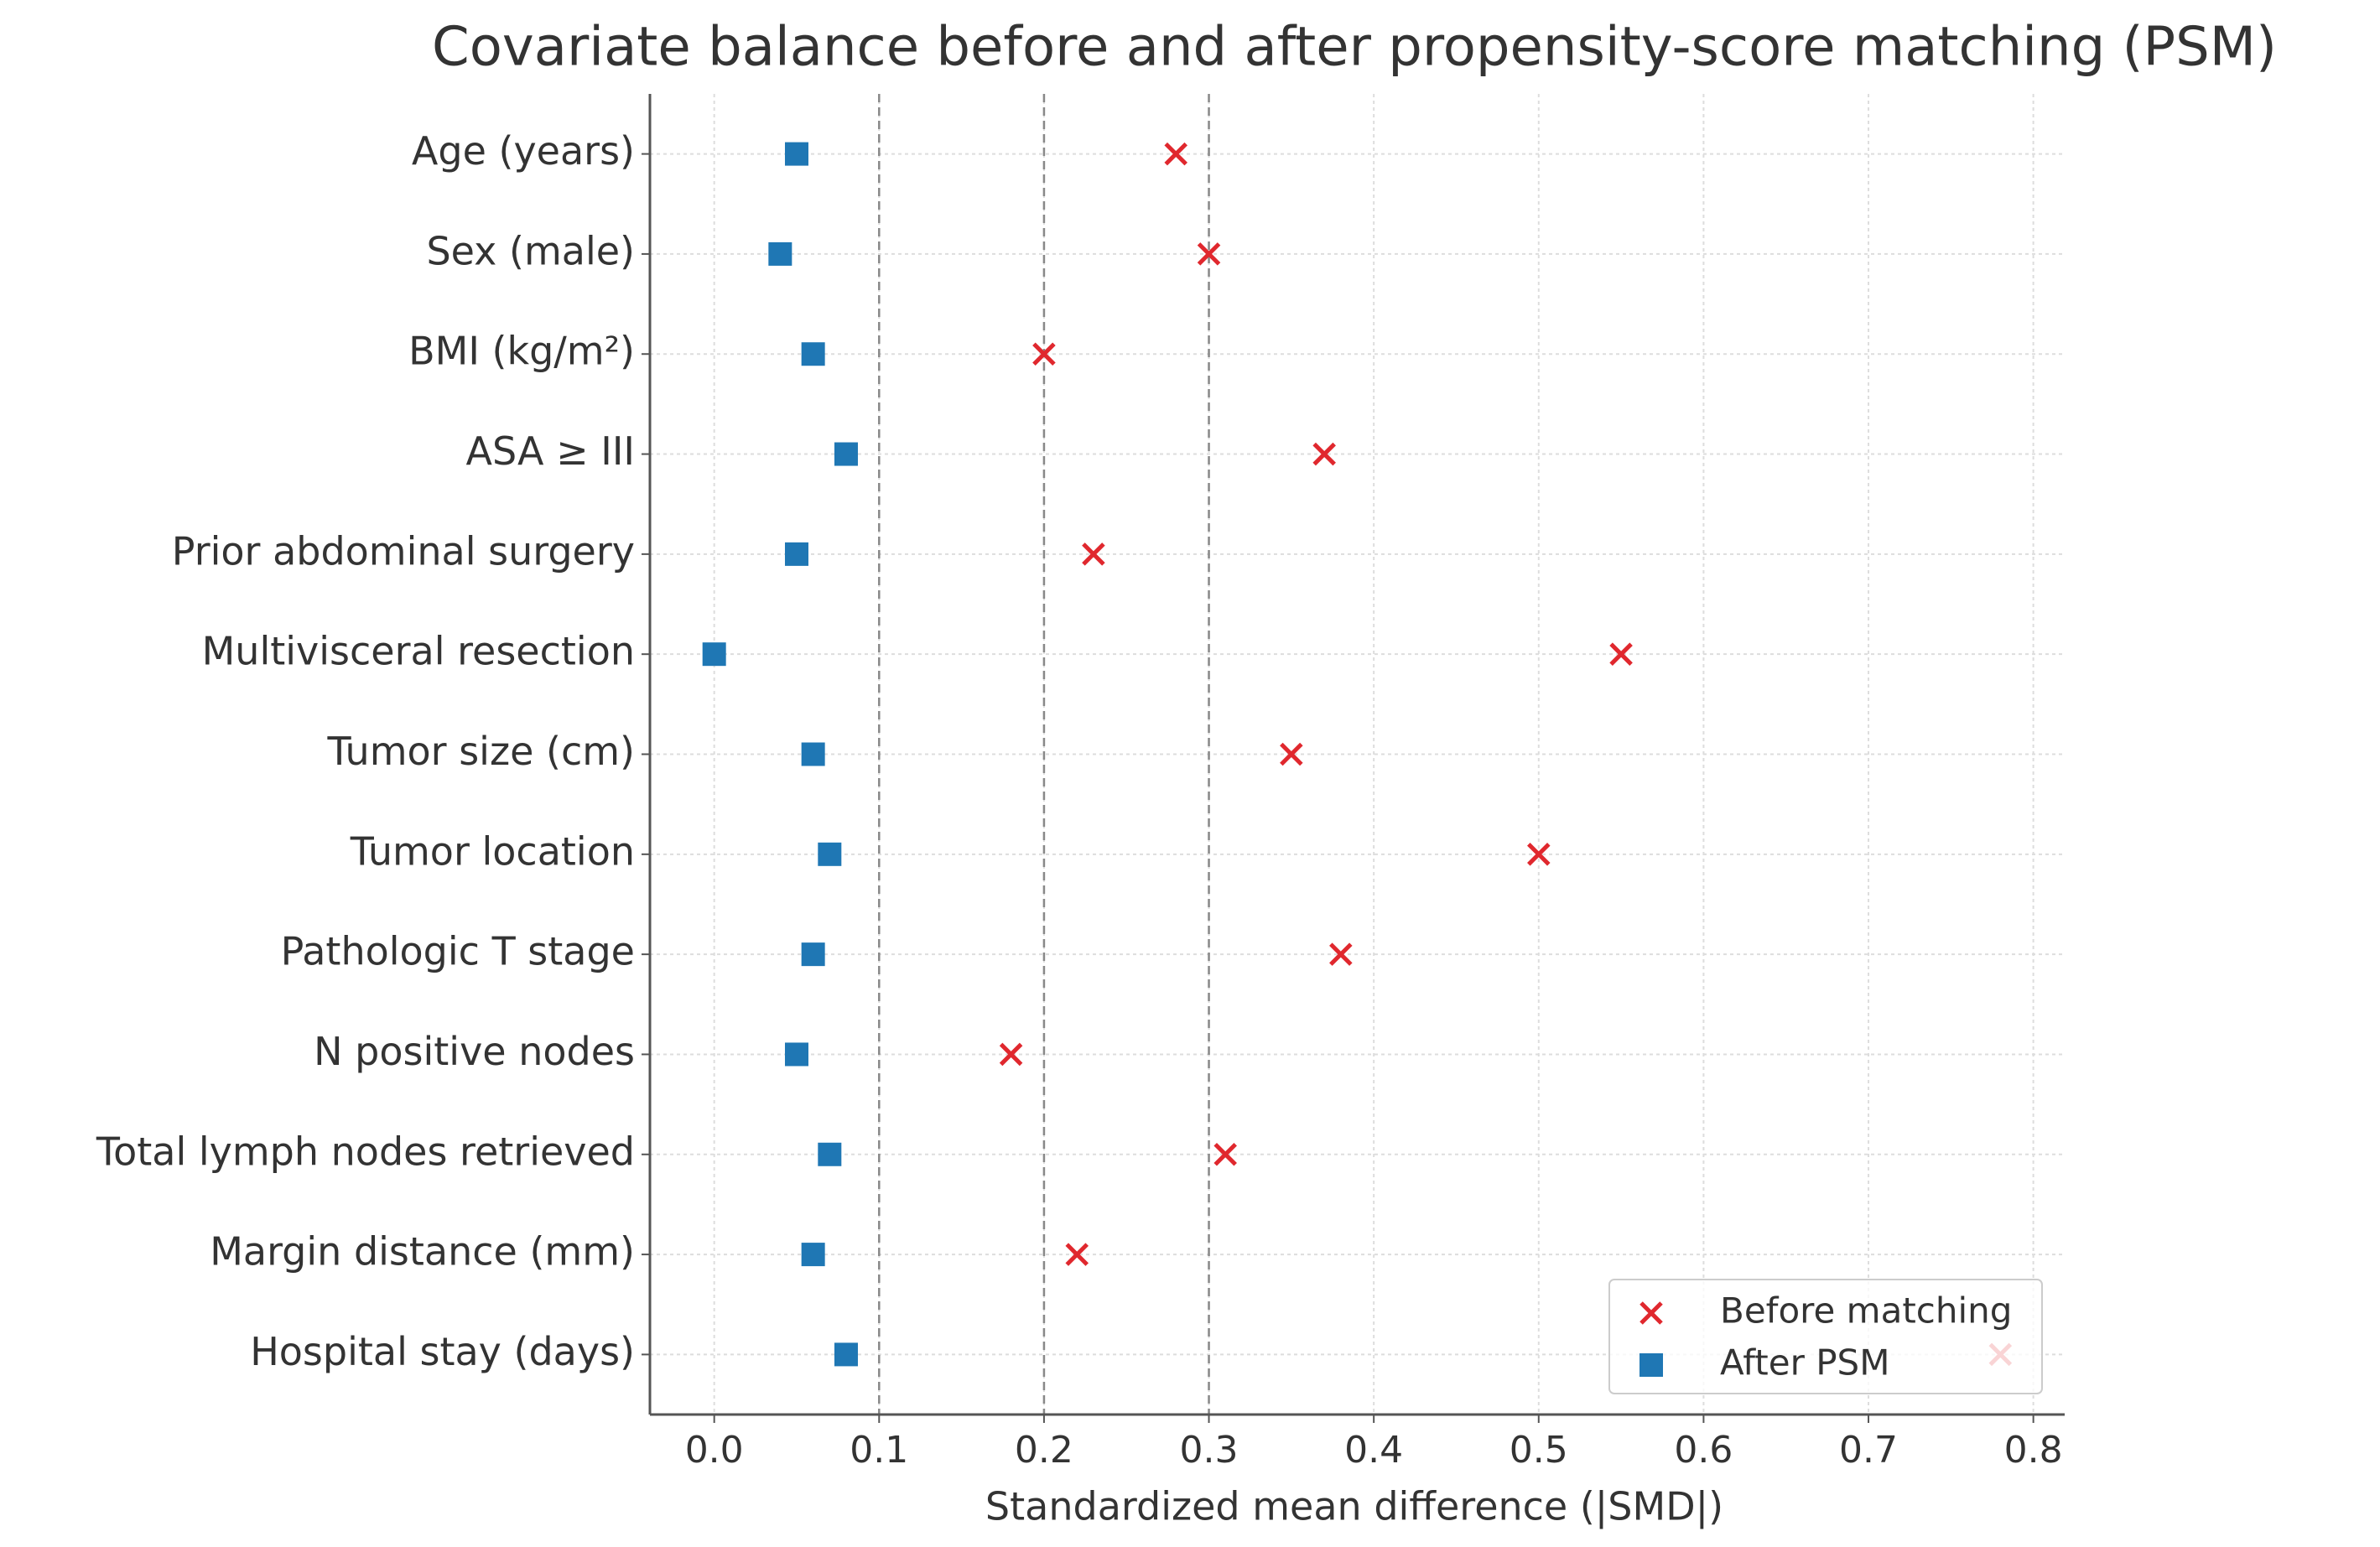 Image resolution: width=2380 pixels, height=1547 pixels. Describe the element at coordinates (1209, 1450) in the screenshot. I see `x-tick-label: 0.3` at that location.